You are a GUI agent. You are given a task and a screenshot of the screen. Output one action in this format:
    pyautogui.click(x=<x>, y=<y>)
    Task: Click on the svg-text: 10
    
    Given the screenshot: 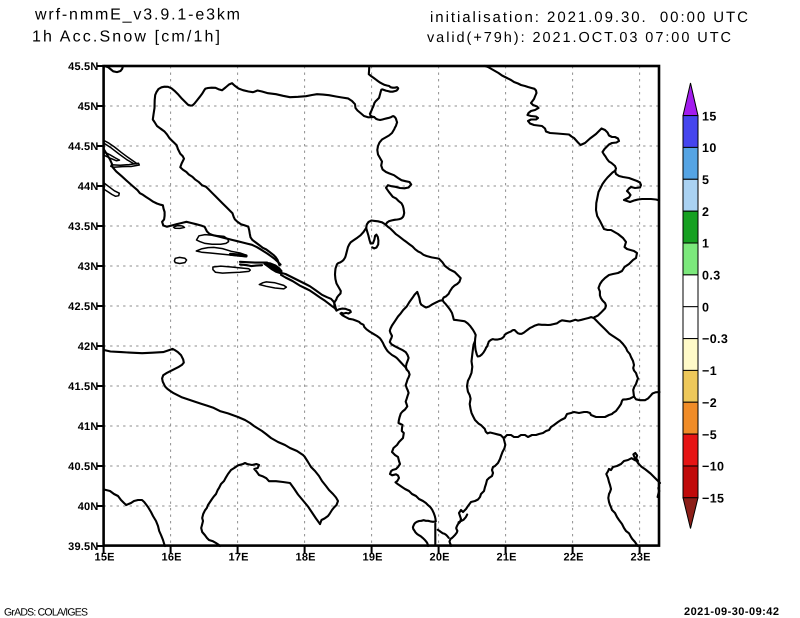 What is the action you would take?
    pyautogui.click(x=709, y=148)
    